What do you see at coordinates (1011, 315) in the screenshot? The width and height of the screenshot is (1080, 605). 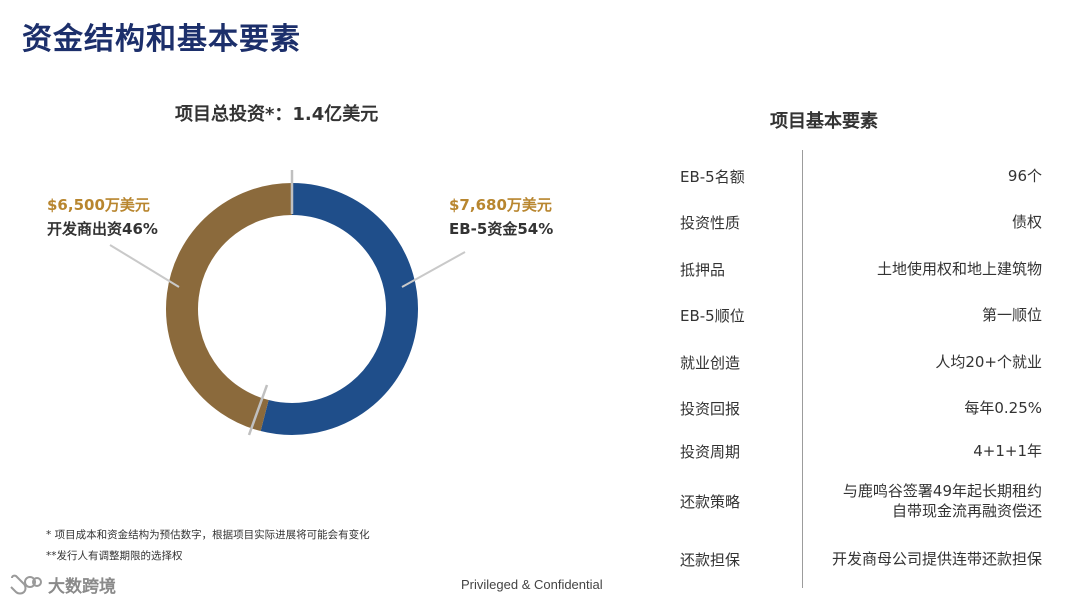 I see `row-value-priority: 第一顺位` at bounding box center [1011, 315].